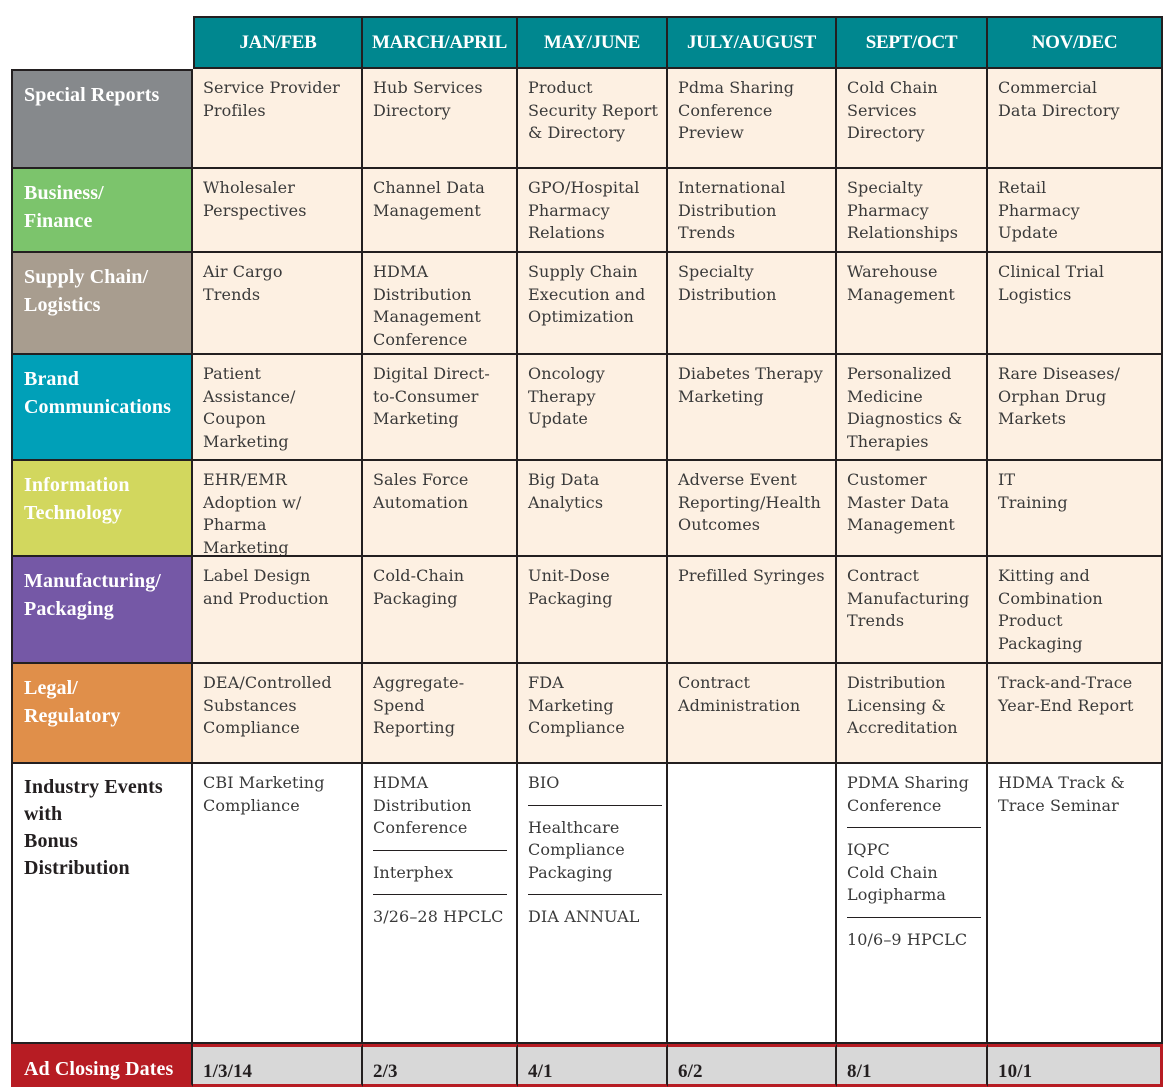  Describe the element at coordinates (907, 939) in the screenshot. I see `event-item: 10/6–9 HPCLC` at that location.